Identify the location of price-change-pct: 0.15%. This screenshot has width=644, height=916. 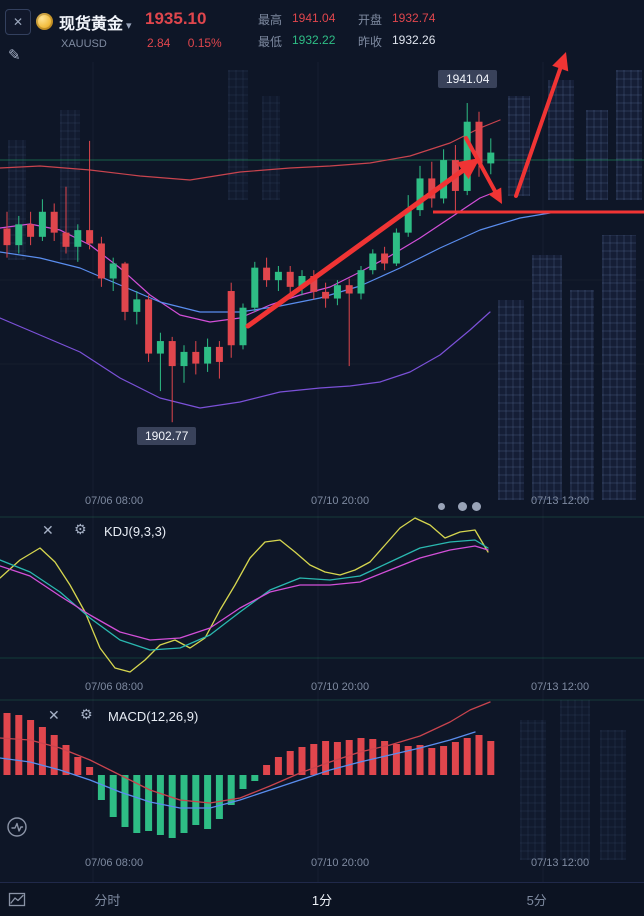
(204, 43).